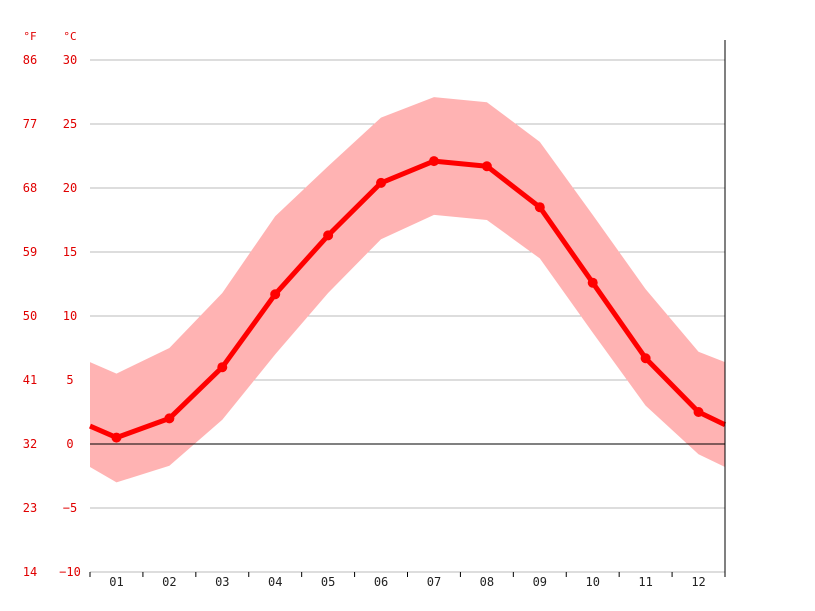 The width and height of the screenshot is (815, 611). What do you see at coordinates (70, 508) in the screenshot?
I see `y-tick-c: −5` at bounding box center [70, 508].